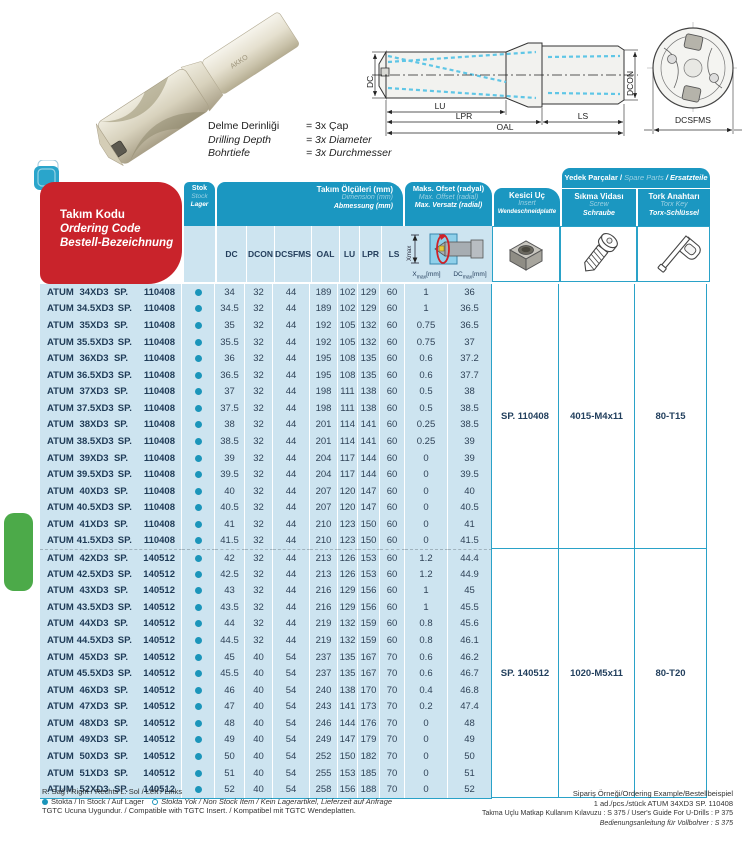  Describe the element at coordinates (324, 392) in the screenshot. I see `value-cell: 198` at that location.